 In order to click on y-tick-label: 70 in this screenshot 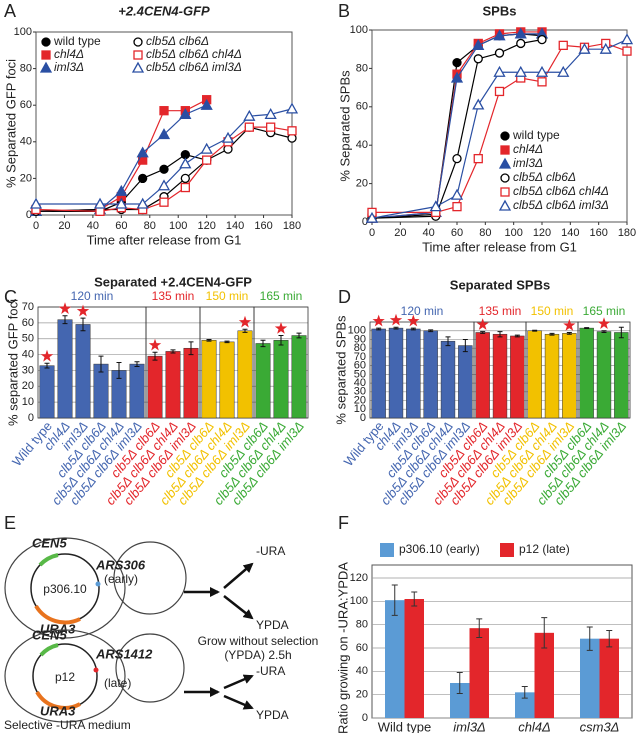, I will do `click(360, 357)`.